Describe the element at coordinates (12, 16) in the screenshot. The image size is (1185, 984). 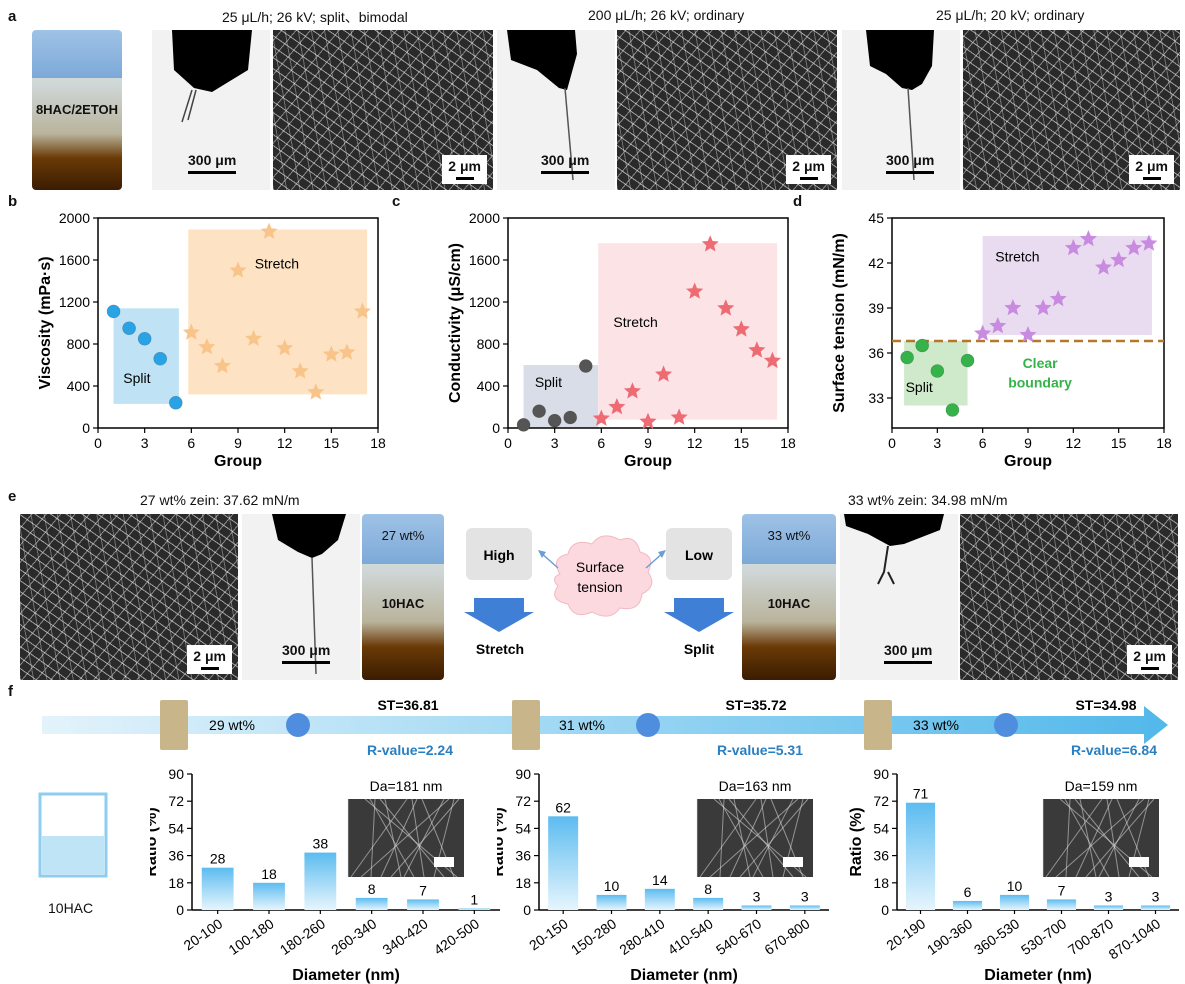
I see `panel-letter-a: a` at that location.